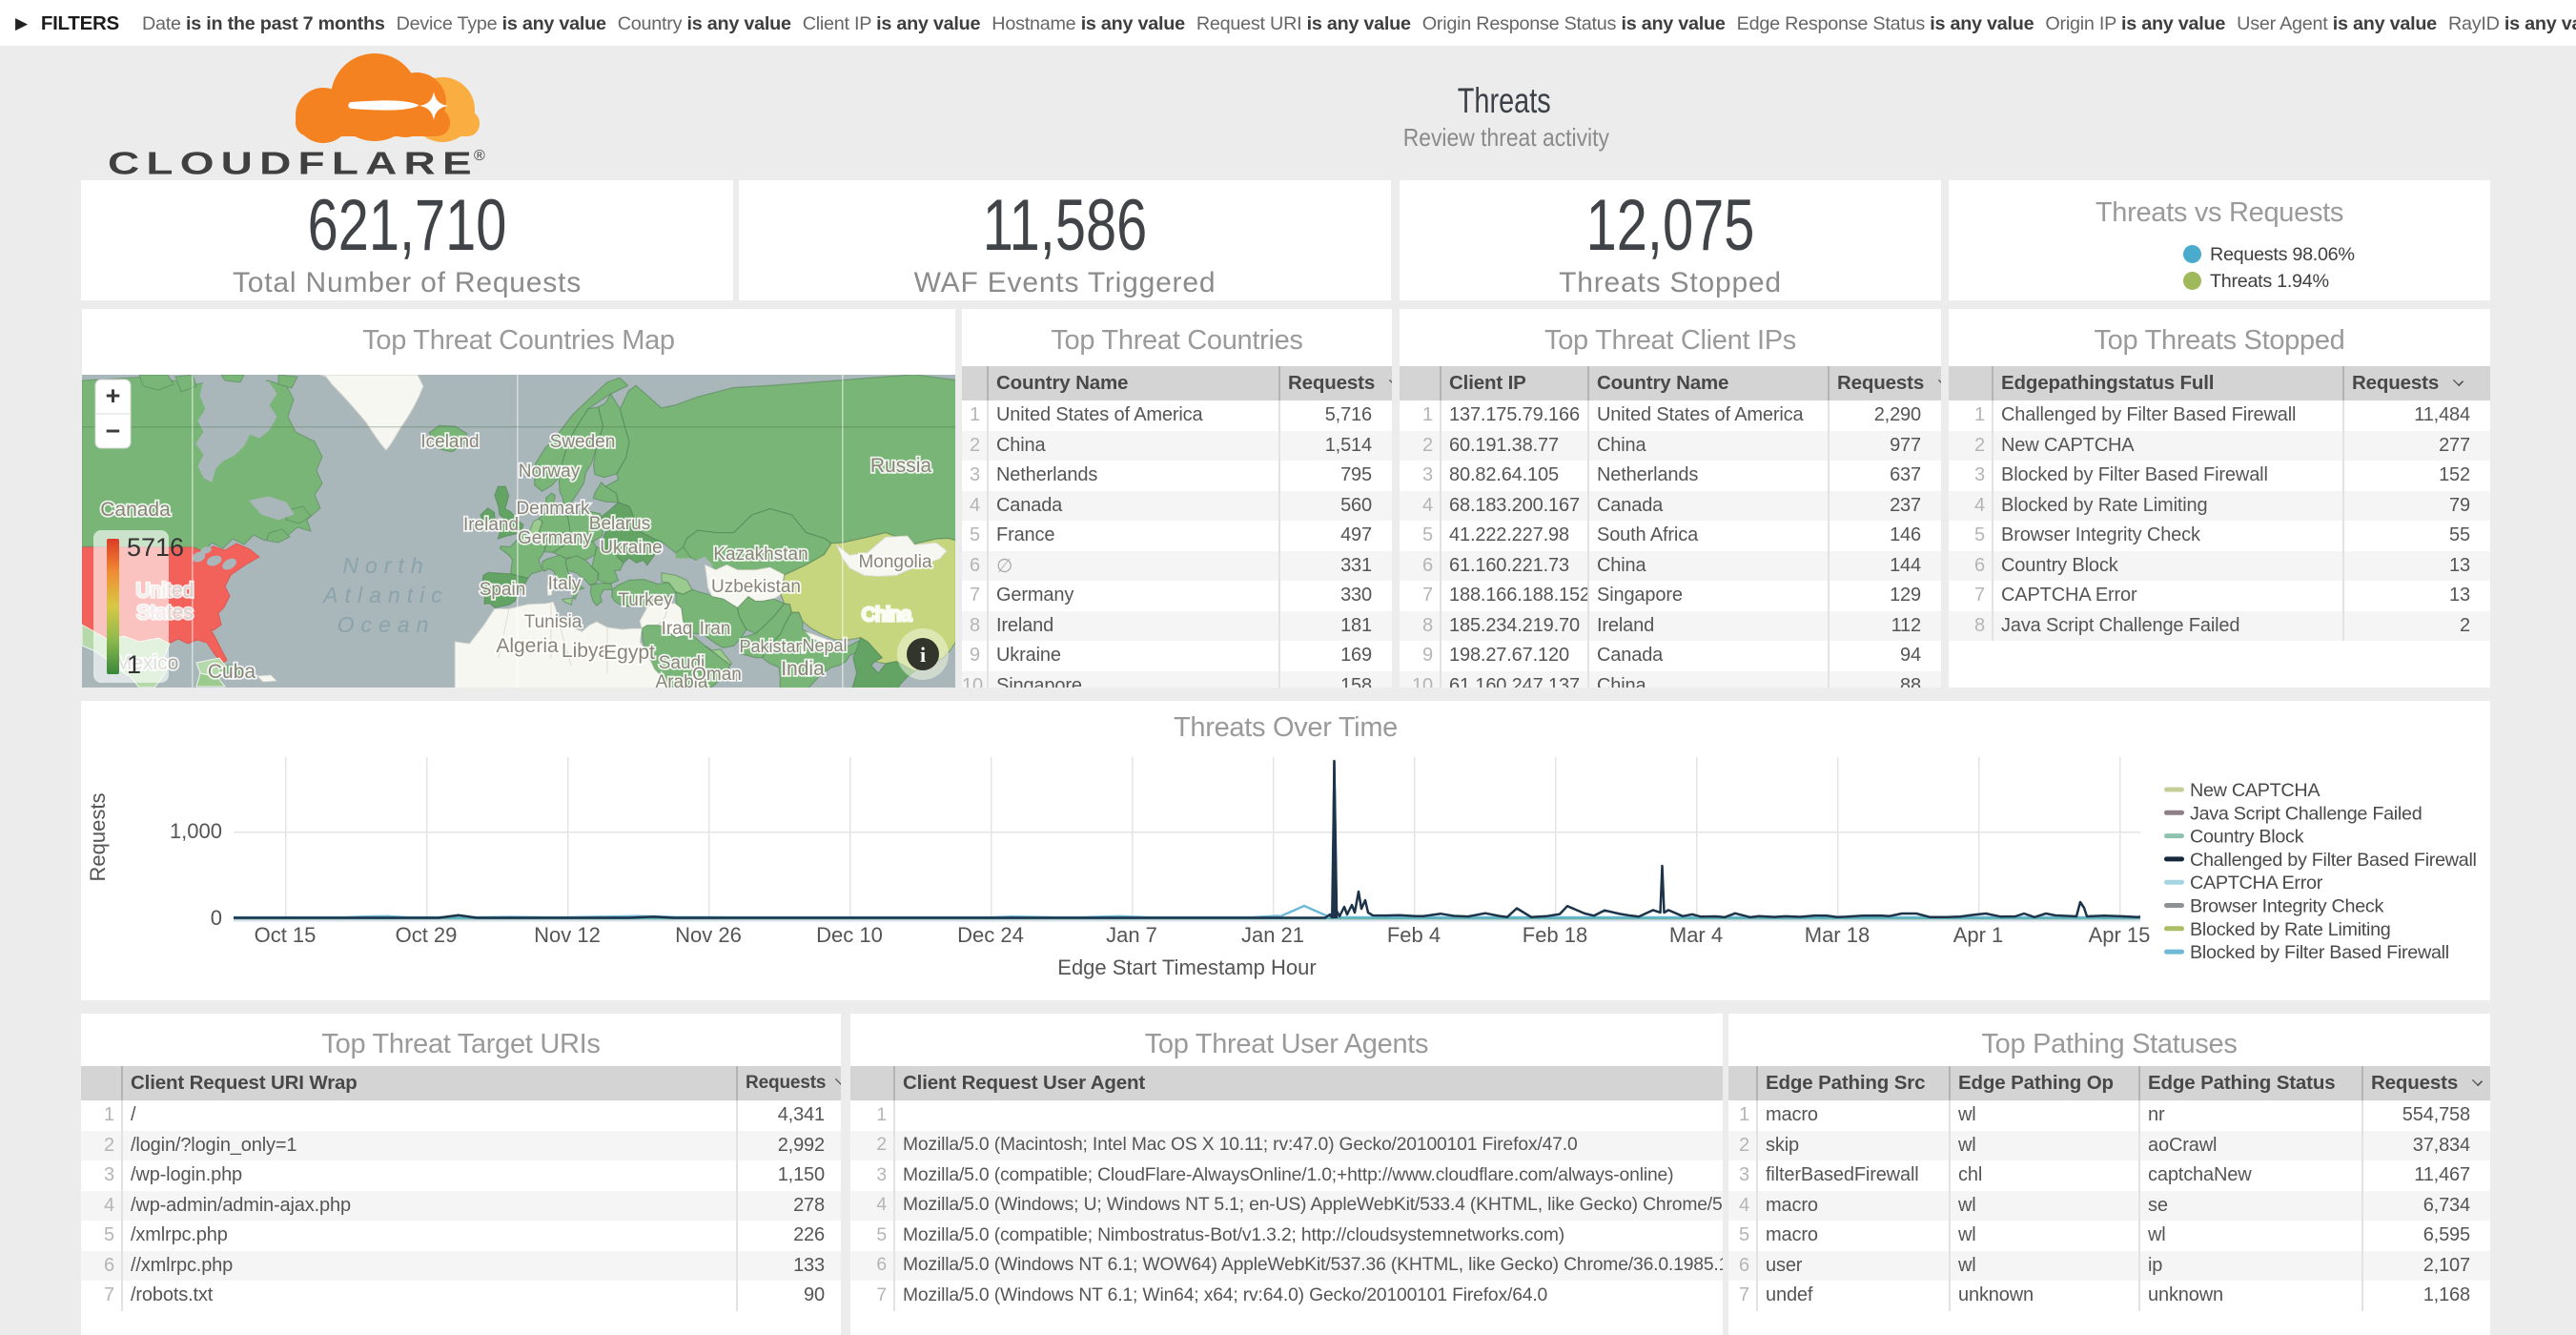 The height and width of the screenshot is (1335, 2576). Describe the element at coordinates (196, 831) in the screenshot. I see `svg-text: 1,000` at that location.